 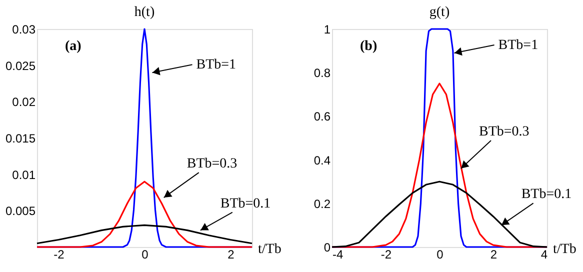 I want to click on y-tick-label: 0.2, so click(x=322, y=203).